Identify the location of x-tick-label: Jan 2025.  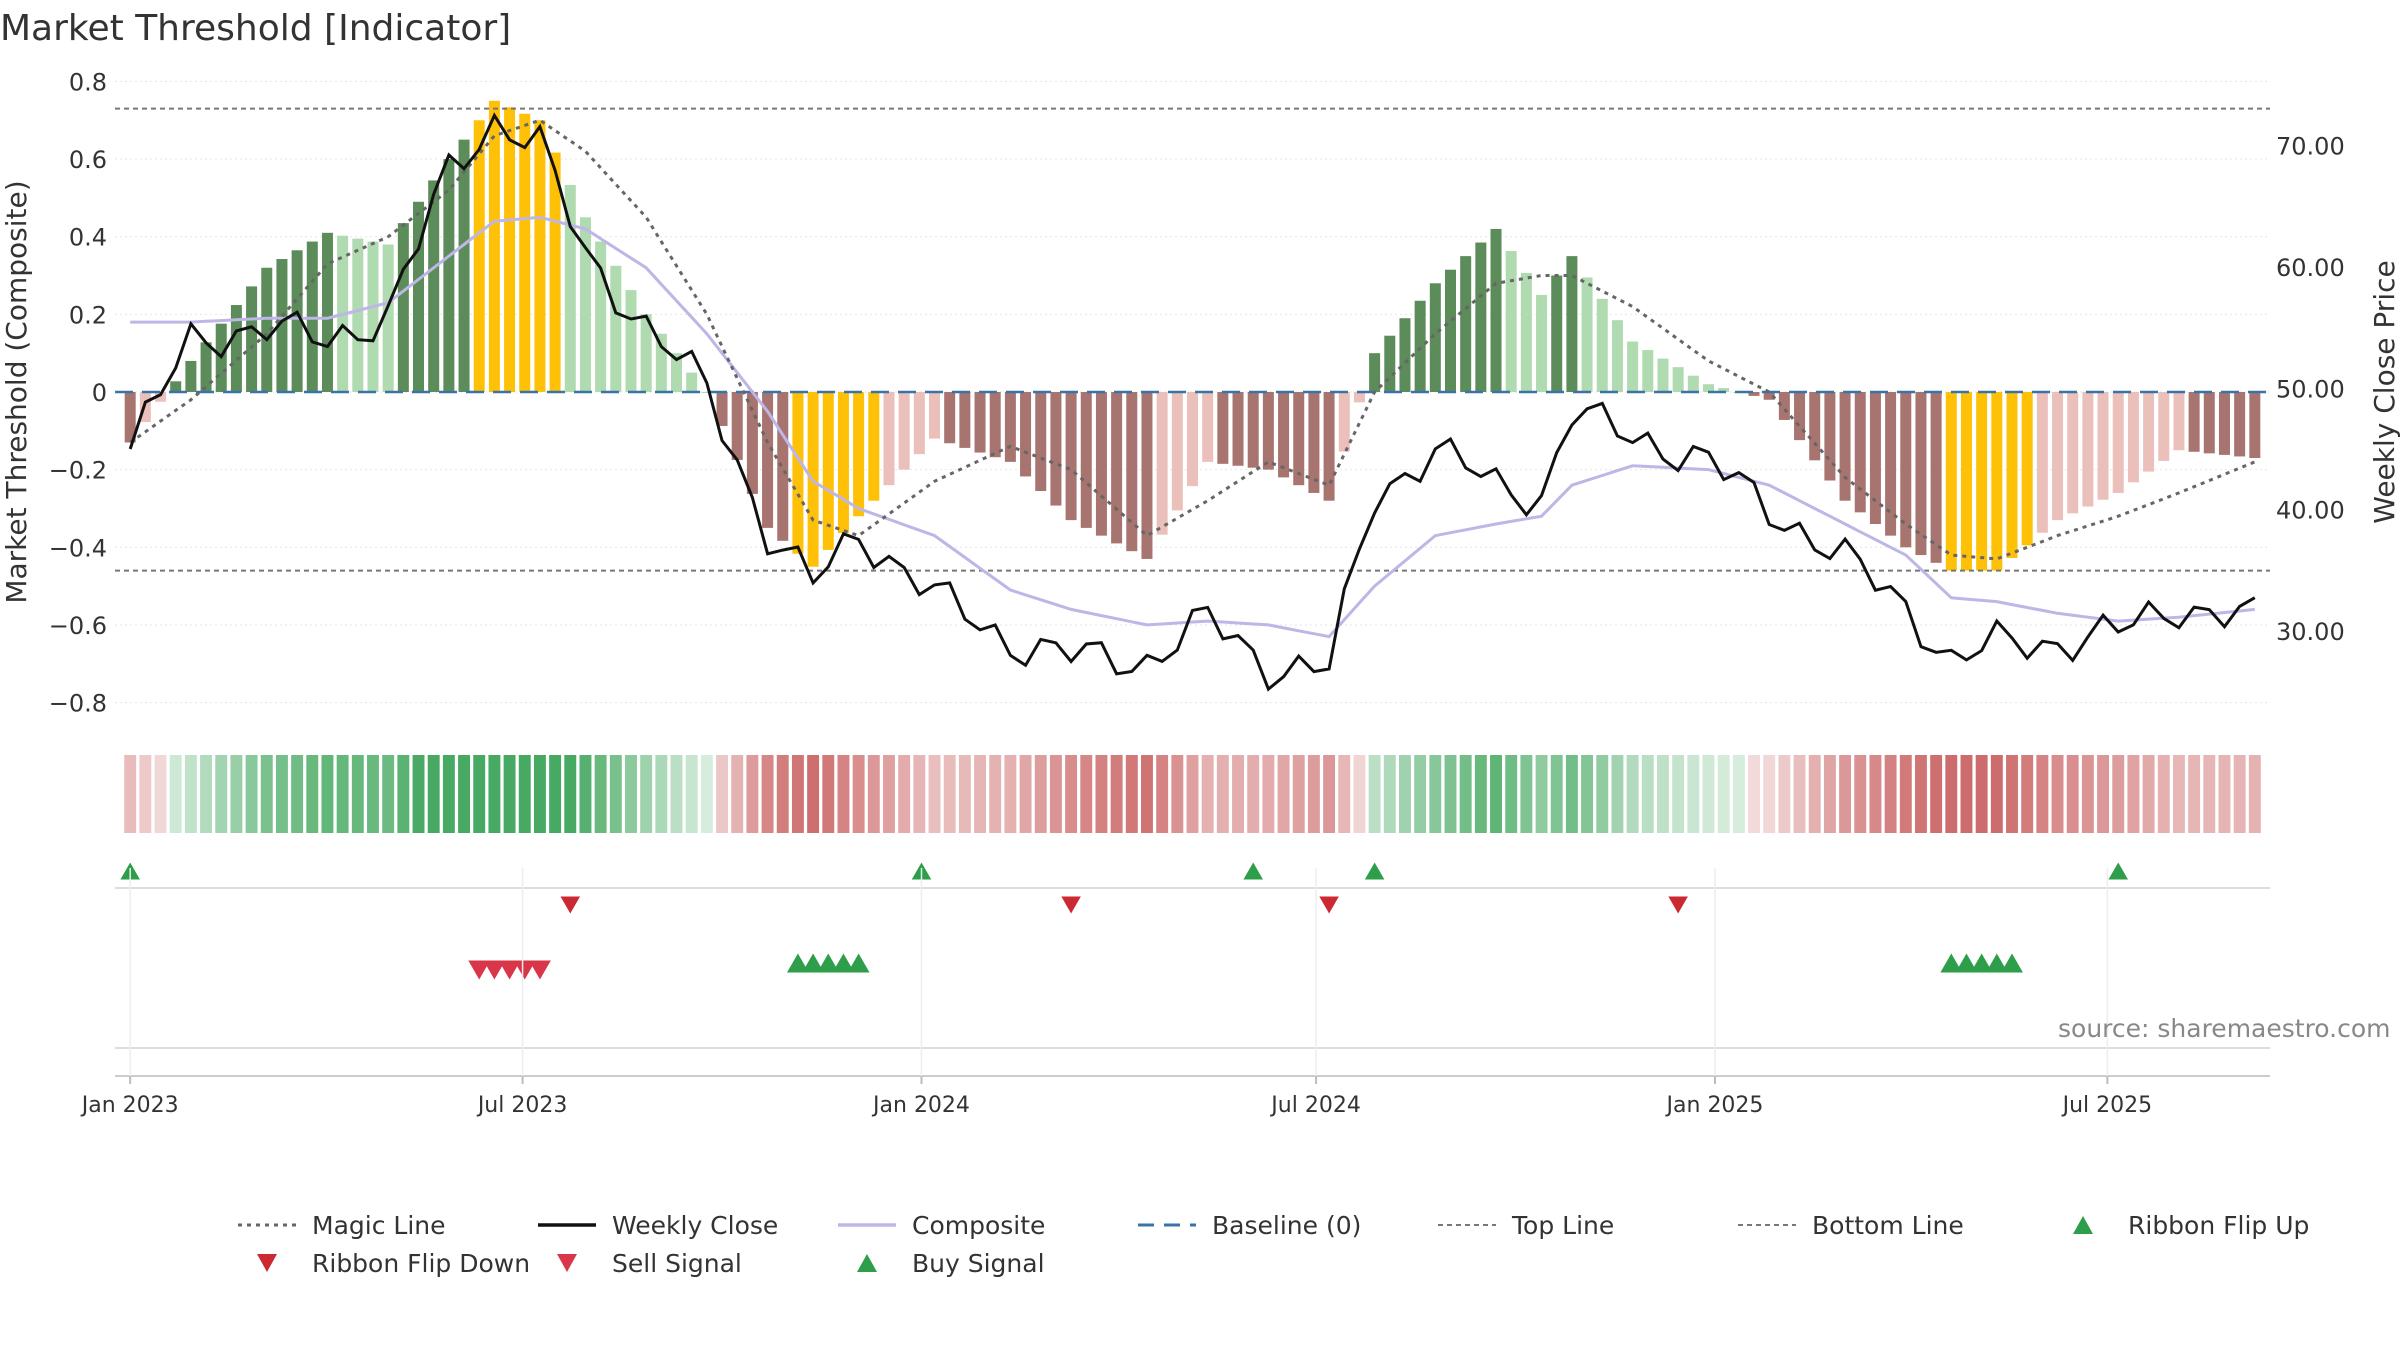
(1714, 1105).